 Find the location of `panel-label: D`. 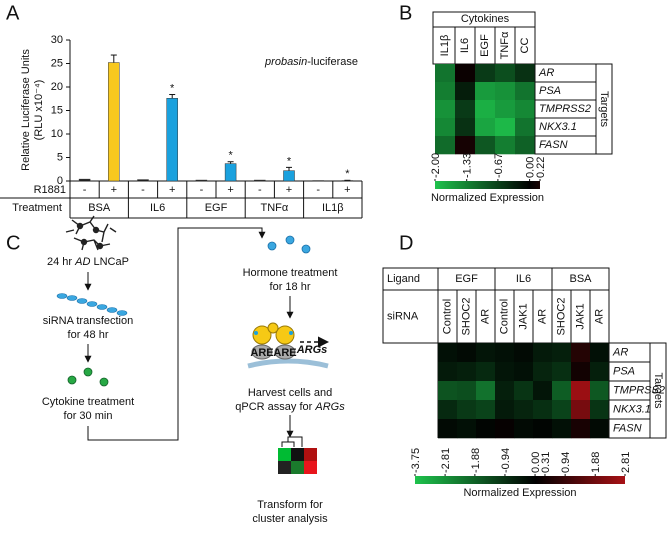

panel-label: D is located at coordinates (406, 243).